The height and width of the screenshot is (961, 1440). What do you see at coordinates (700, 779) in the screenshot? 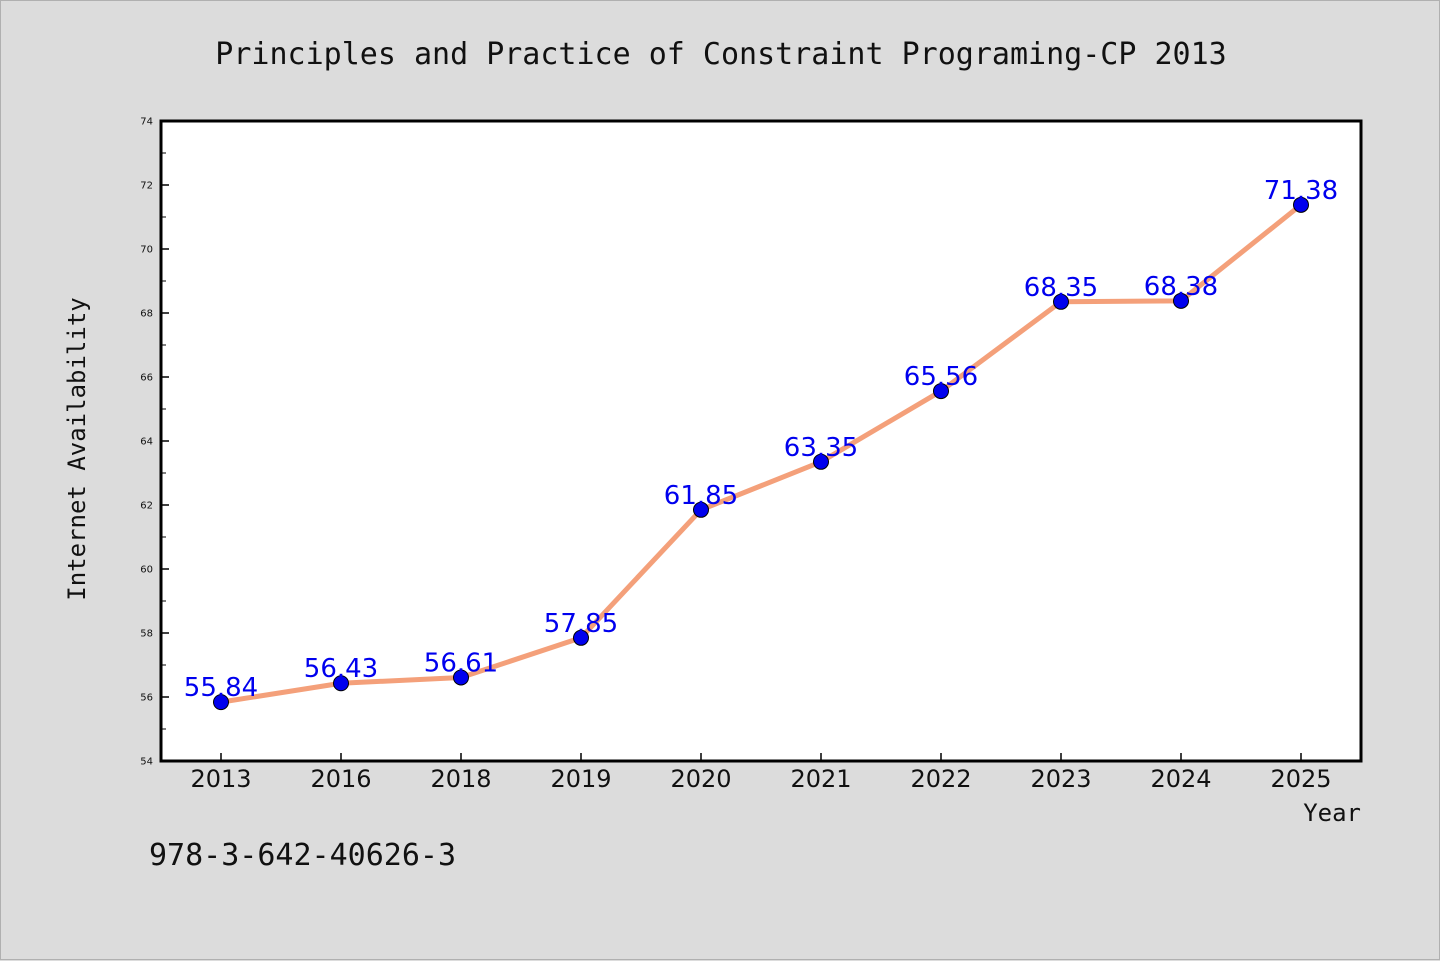
I see `x-tick-label: 2020` at bounding box center [700, 779].